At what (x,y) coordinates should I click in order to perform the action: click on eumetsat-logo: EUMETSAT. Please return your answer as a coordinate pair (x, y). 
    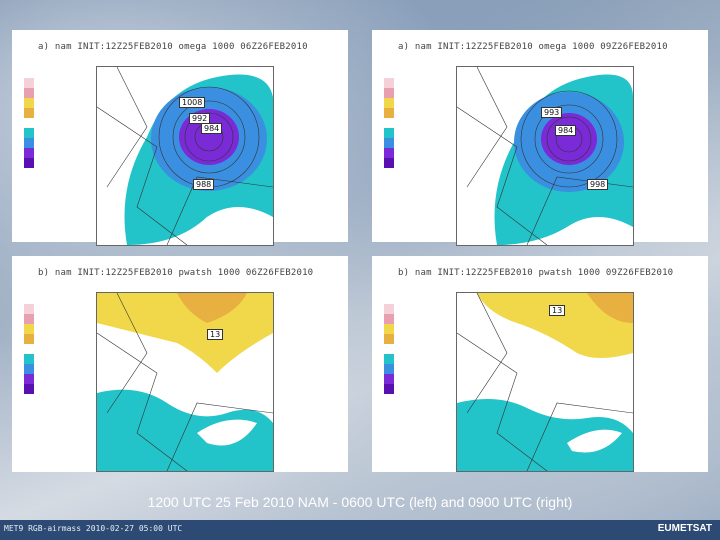
    Looking at the image, I should click on (684, 528).